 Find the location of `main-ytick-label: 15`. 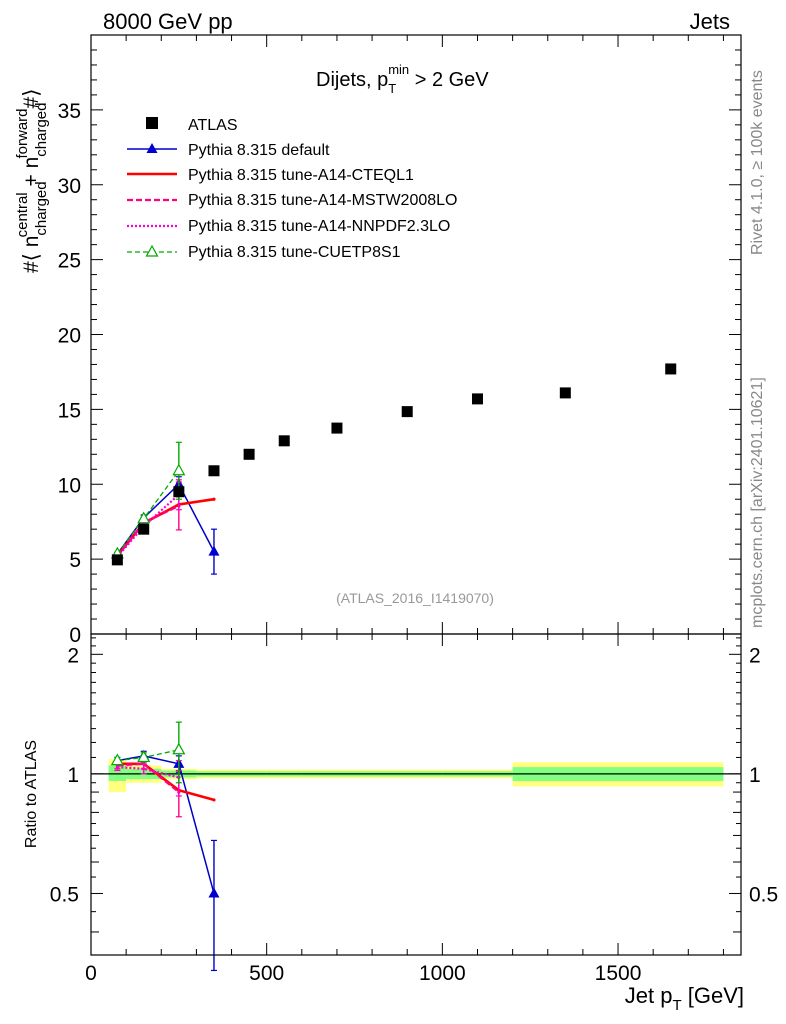

main-ytick-label: 15 is located at coordinates (69, 410).